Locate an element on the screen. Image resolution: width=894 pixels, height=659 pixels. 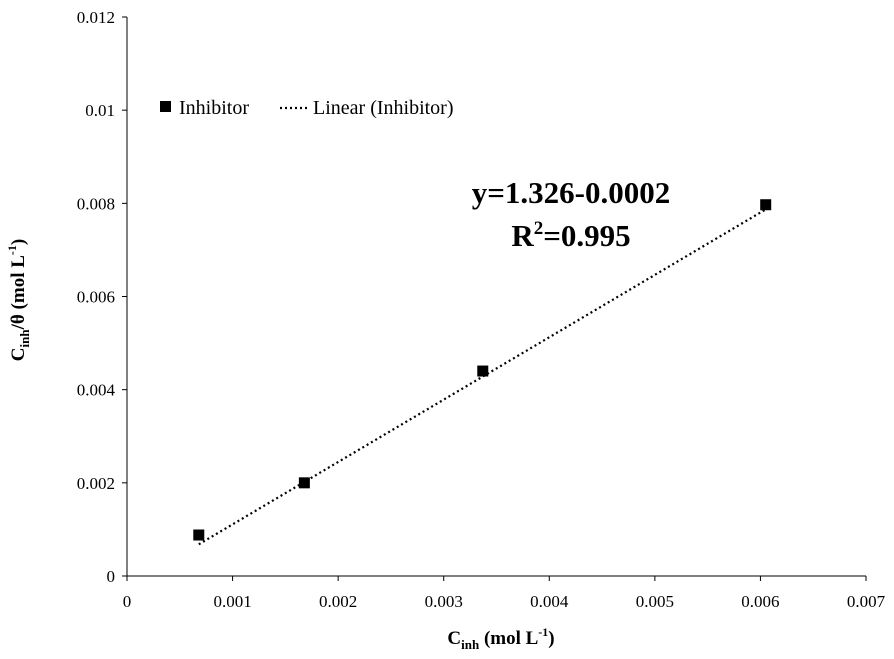
x-tick-label: 0.003 is located at coordinates (444, 601).